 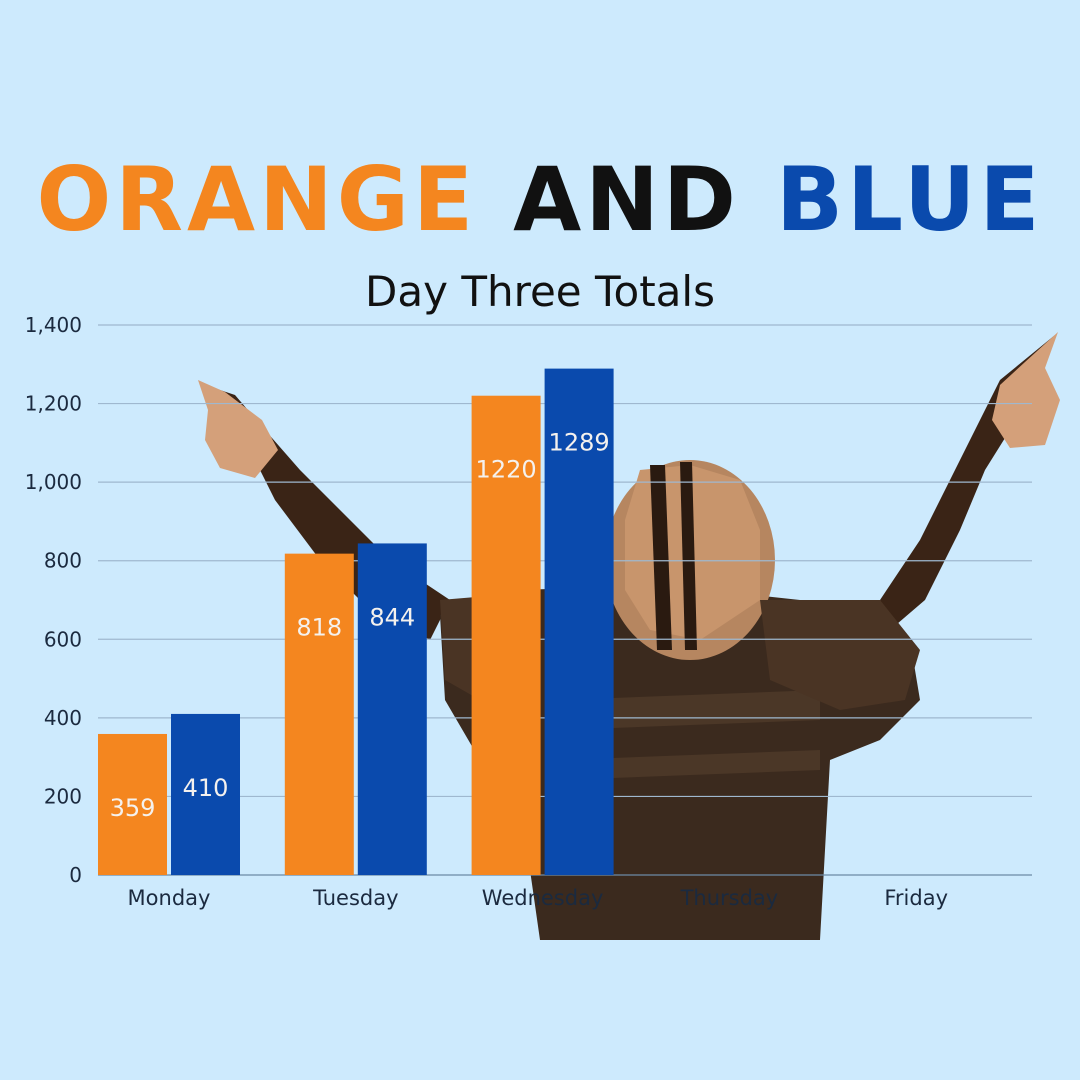 I want to click on x-tick-label: Monday, so click(x=169, y=898).